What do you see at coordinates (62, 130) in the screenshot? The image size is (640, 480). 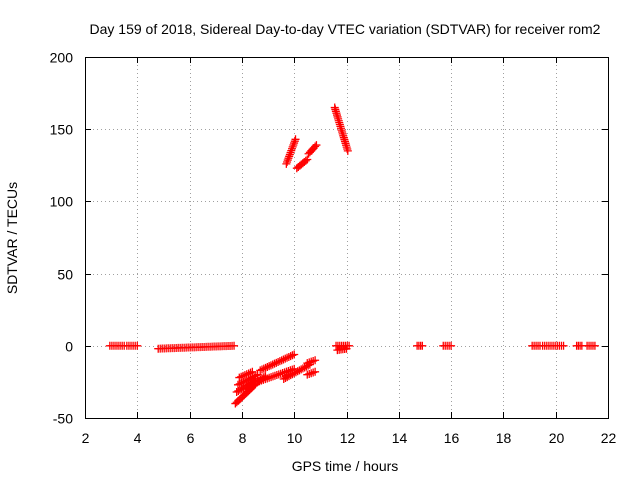 I see `y-tick-label: 150` at bounding box center [62, 130].